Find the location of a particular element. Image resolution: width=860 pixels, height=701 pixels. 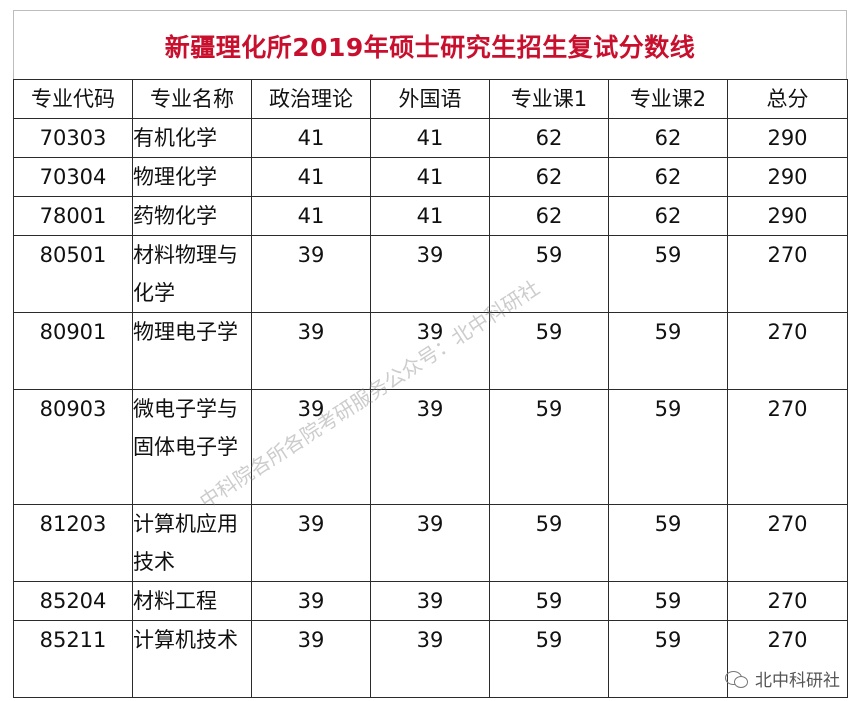

cell-name: 物理电子学 is located at coordinates (192, 351).